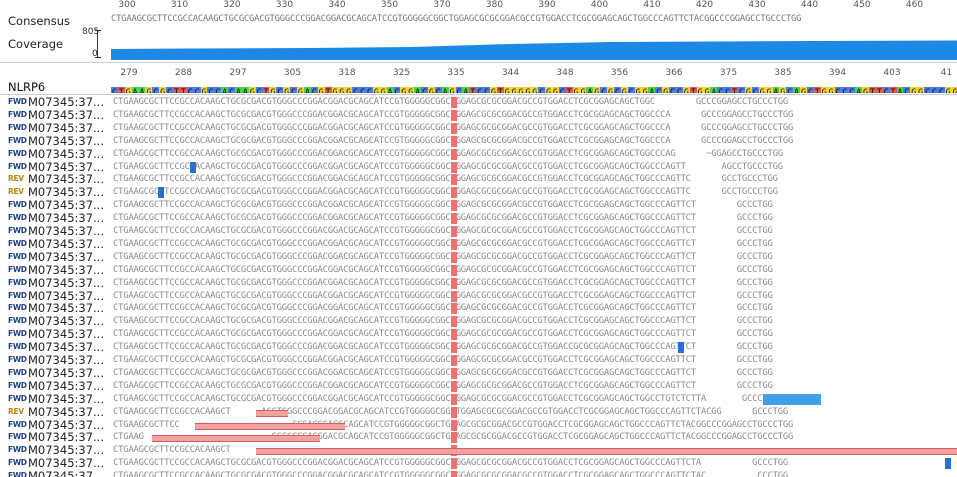 The image size is (957, 477). I want to click on coverage-max-label: 805, so click(91, 32).